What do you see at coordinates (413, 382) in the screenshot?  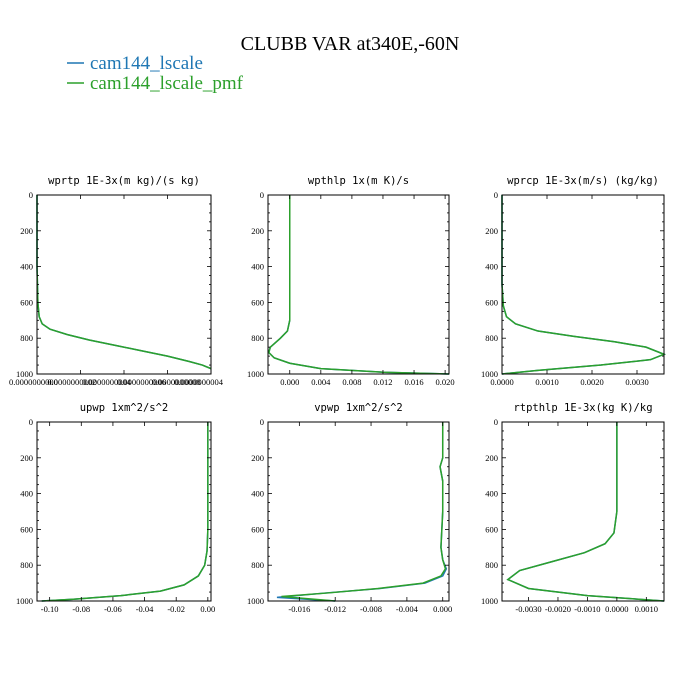 I see `x-tick-label: 0.016` at bounding box center [413, 382].